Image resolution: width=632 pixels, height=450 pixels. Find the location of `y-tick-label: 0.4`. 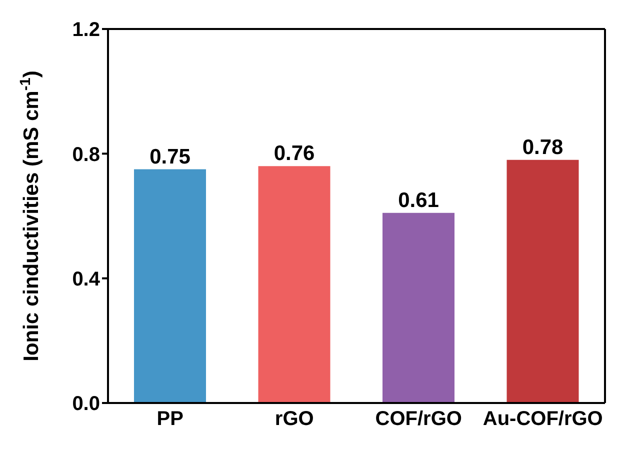

y-tick-label: 0.4 is located at coordinates (86, 279).